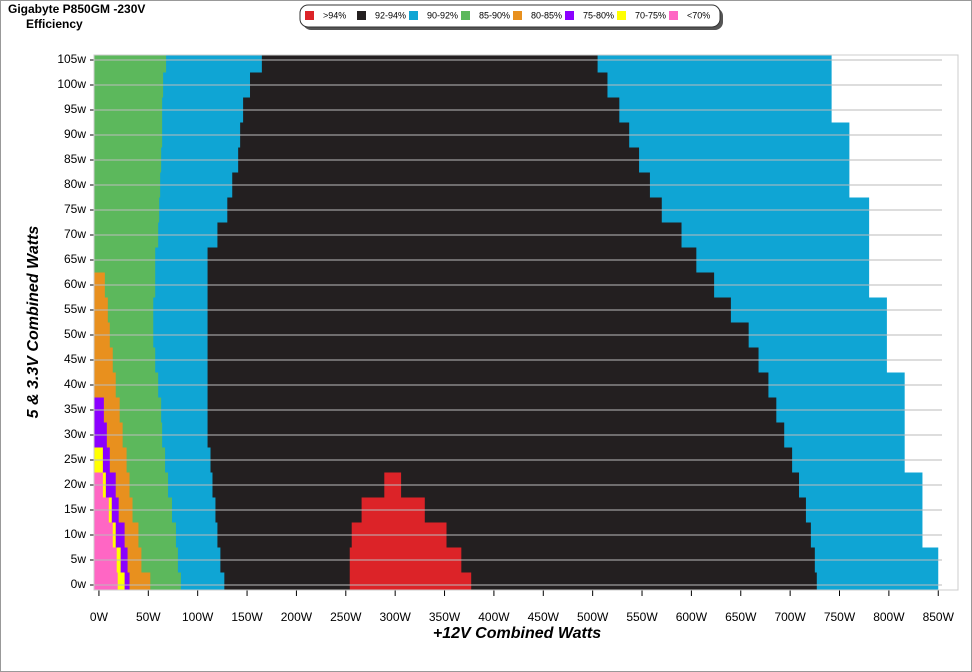 The image size is (972, 672). What do you see at coordinates (75, 434) in the screenshot?
I see `y-tick-label: 30w` at bounding box center [75, 434].